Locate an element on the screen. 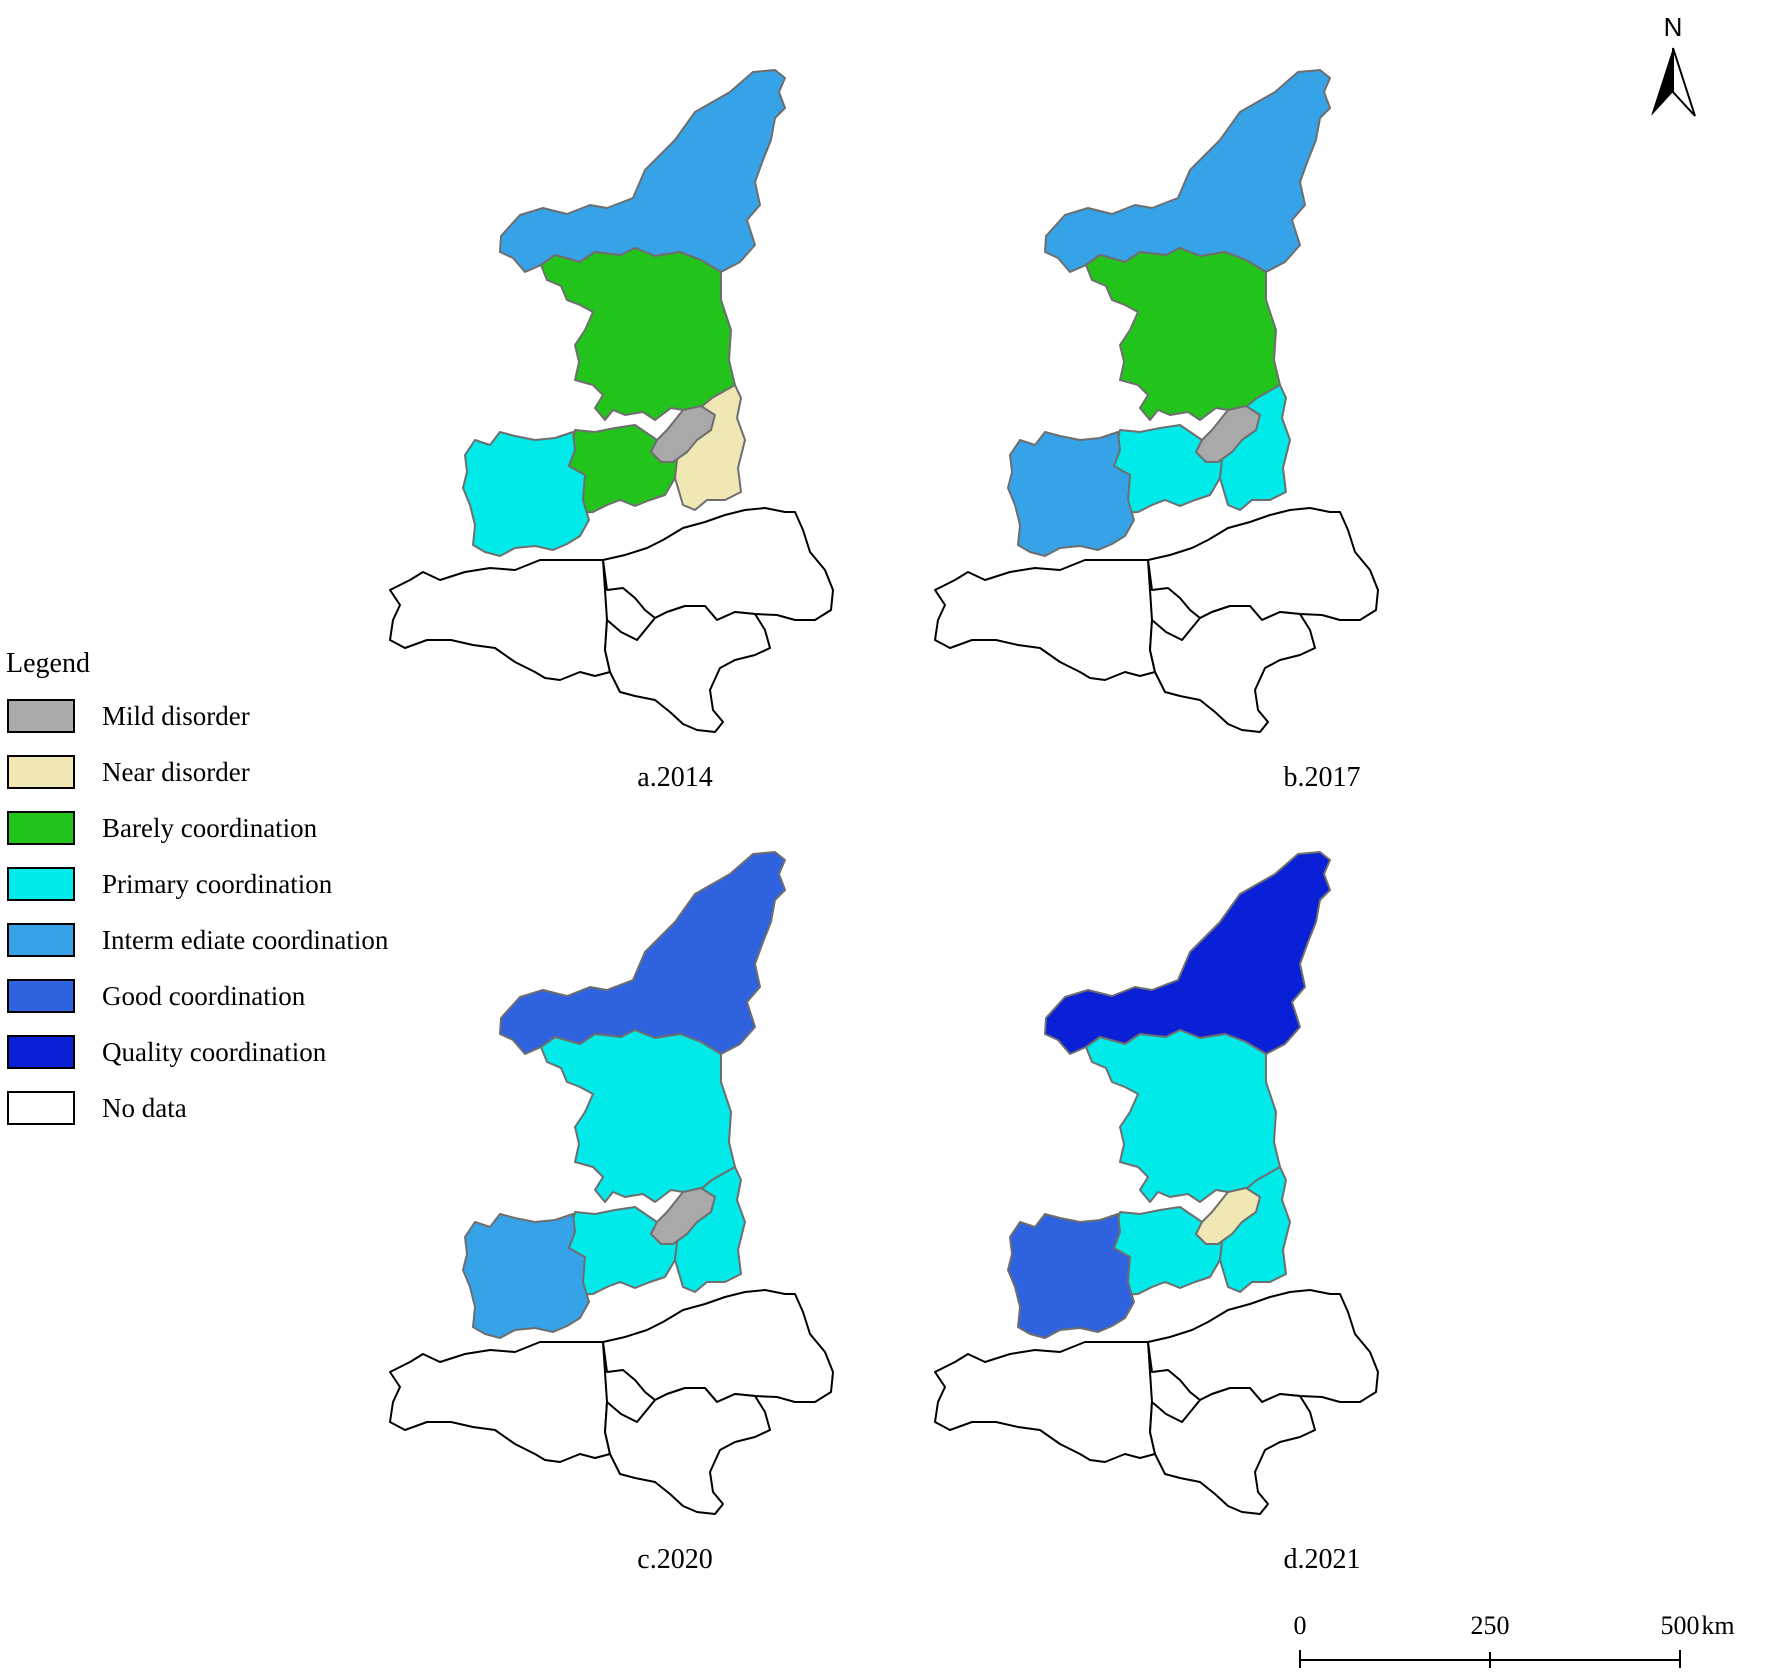  scale-tick-500: 500 is located at coordinates (1680, 1625).